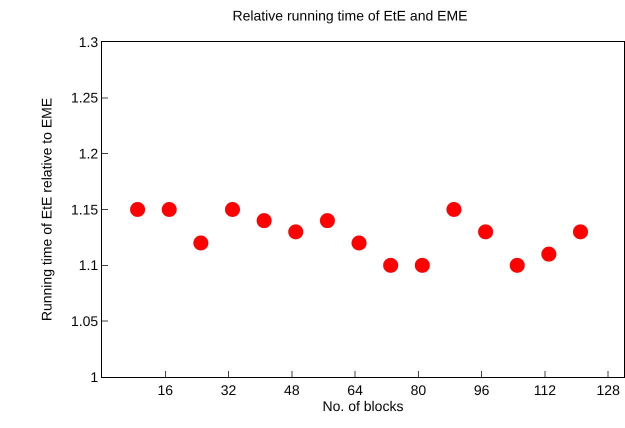 The image size is (625, 428). Describe the element at coordinates (84, 209) in the screenshot. I see `y-tick-label: 1.15` at that location.